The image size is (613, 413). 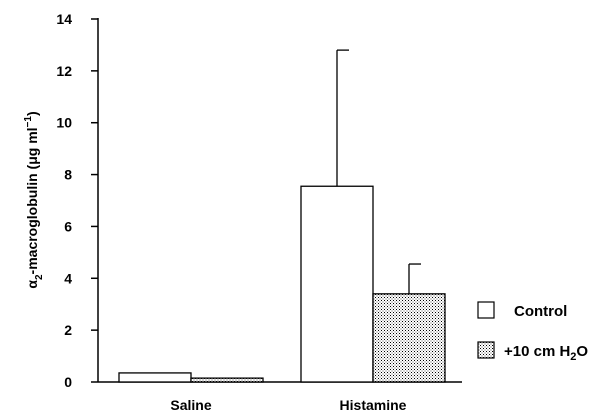 What do you see at coordinates (486, 310) in the screenshot?
I see `legend-swatch-control` at bounding box center [486, 310].